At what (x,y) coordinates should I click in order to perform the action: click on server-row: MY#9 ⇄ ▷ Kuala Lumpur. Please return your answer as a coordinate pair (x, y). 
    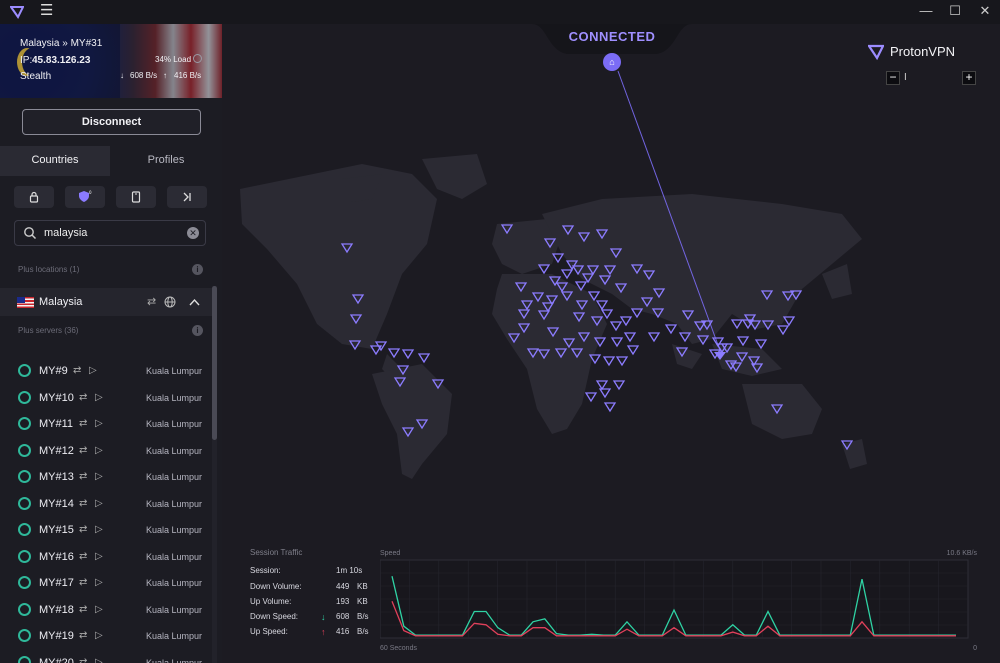
    Looking at the image, I should click on (106, 371).